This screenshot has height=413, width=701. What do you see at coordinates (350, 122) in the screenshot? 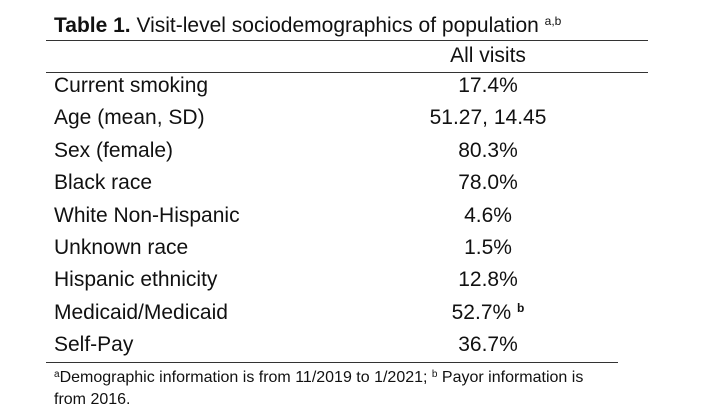
I see `table-row: Age (mean, SD) 51.27, 14.45` at bounding box center [350, 122].